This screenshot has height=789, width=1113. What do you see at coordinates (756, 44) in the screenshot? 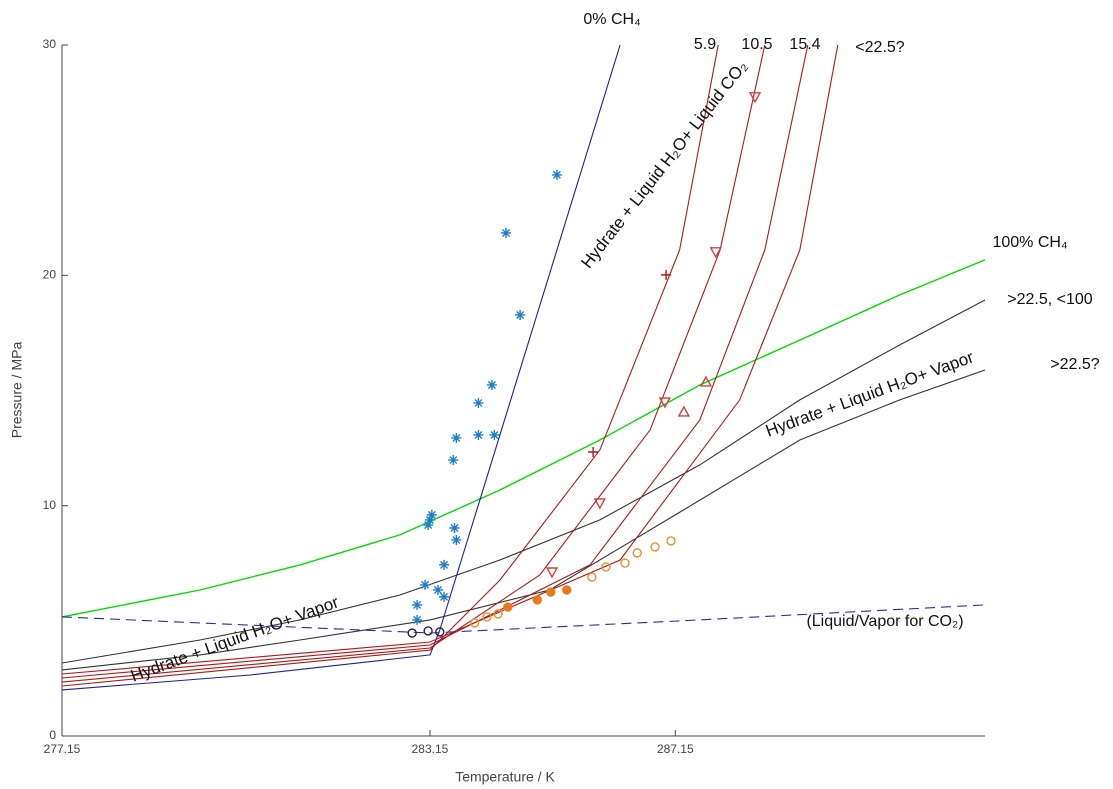
I see `annotation: 10.5` at bounding box center [756, 44].